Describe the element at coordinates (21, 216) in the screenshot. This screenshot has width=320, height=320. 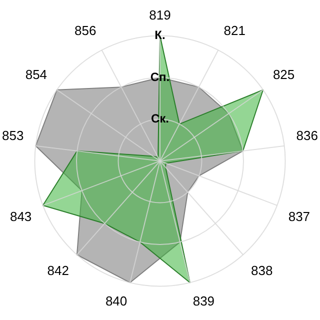
I see `spoke-label: 843` at that location.